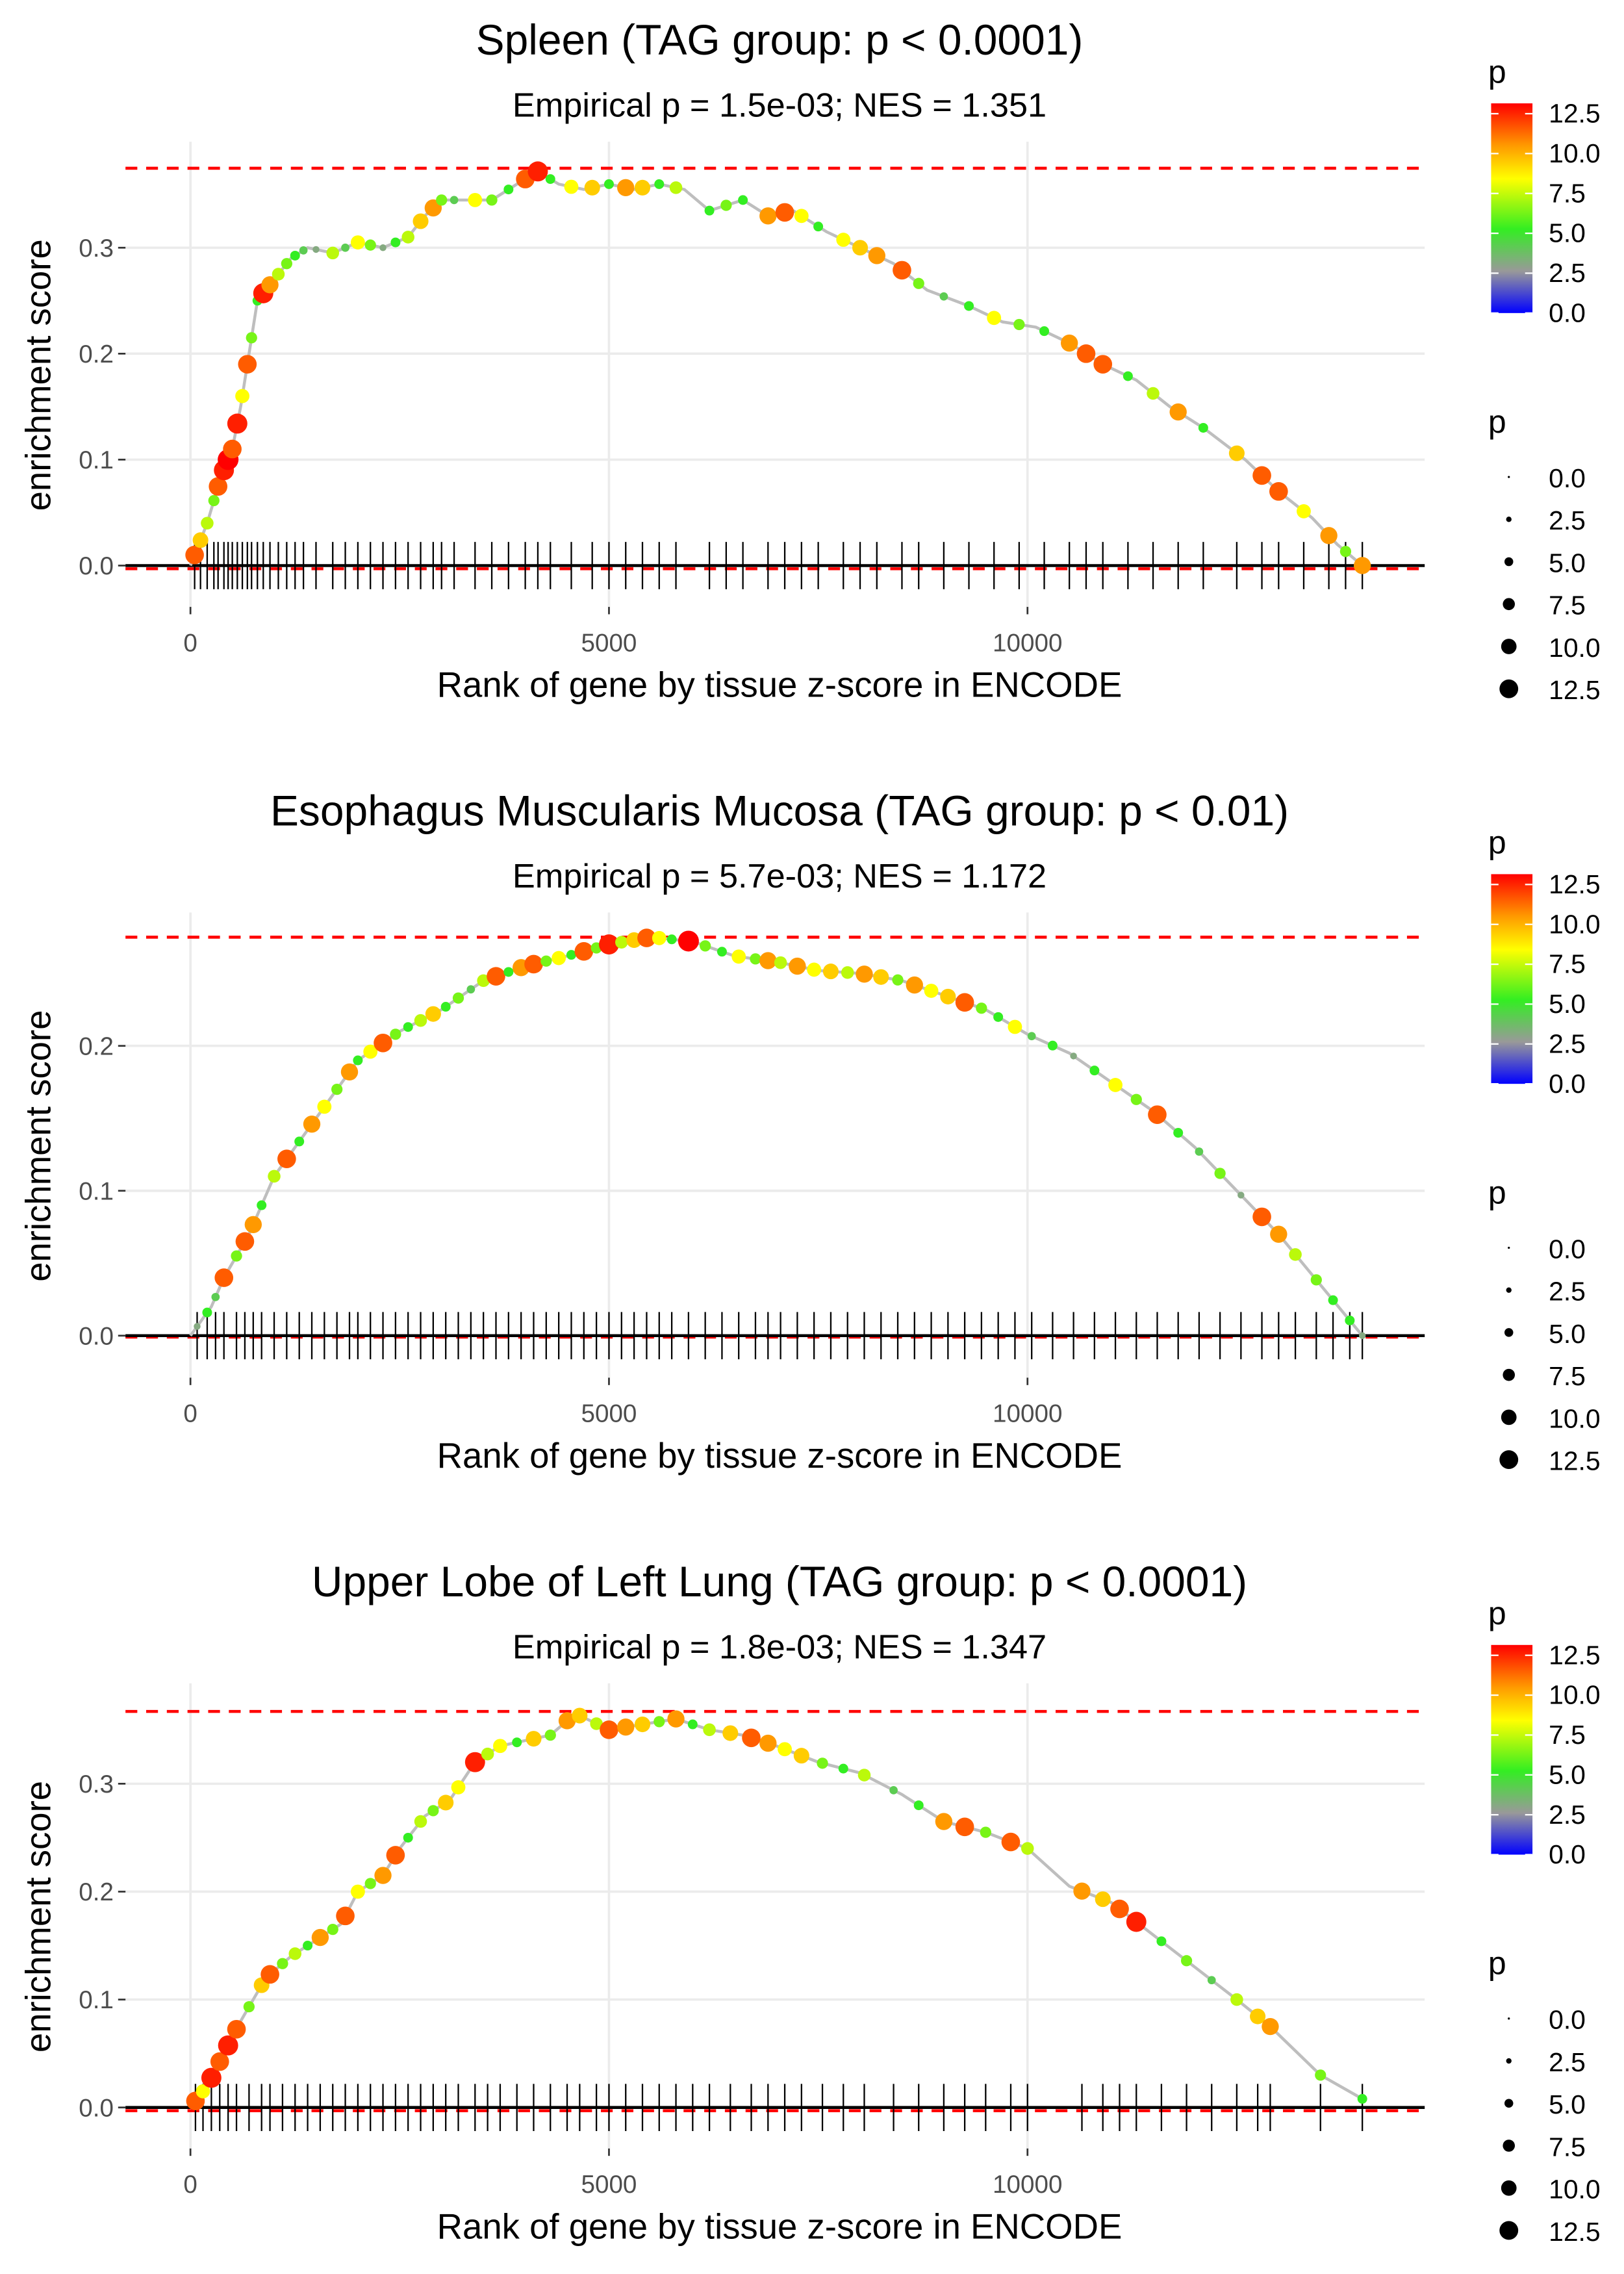  Describe the element at coordinates (1567, 2020) in the screenshot. I see `size-legend-label: 0.0` at that location.